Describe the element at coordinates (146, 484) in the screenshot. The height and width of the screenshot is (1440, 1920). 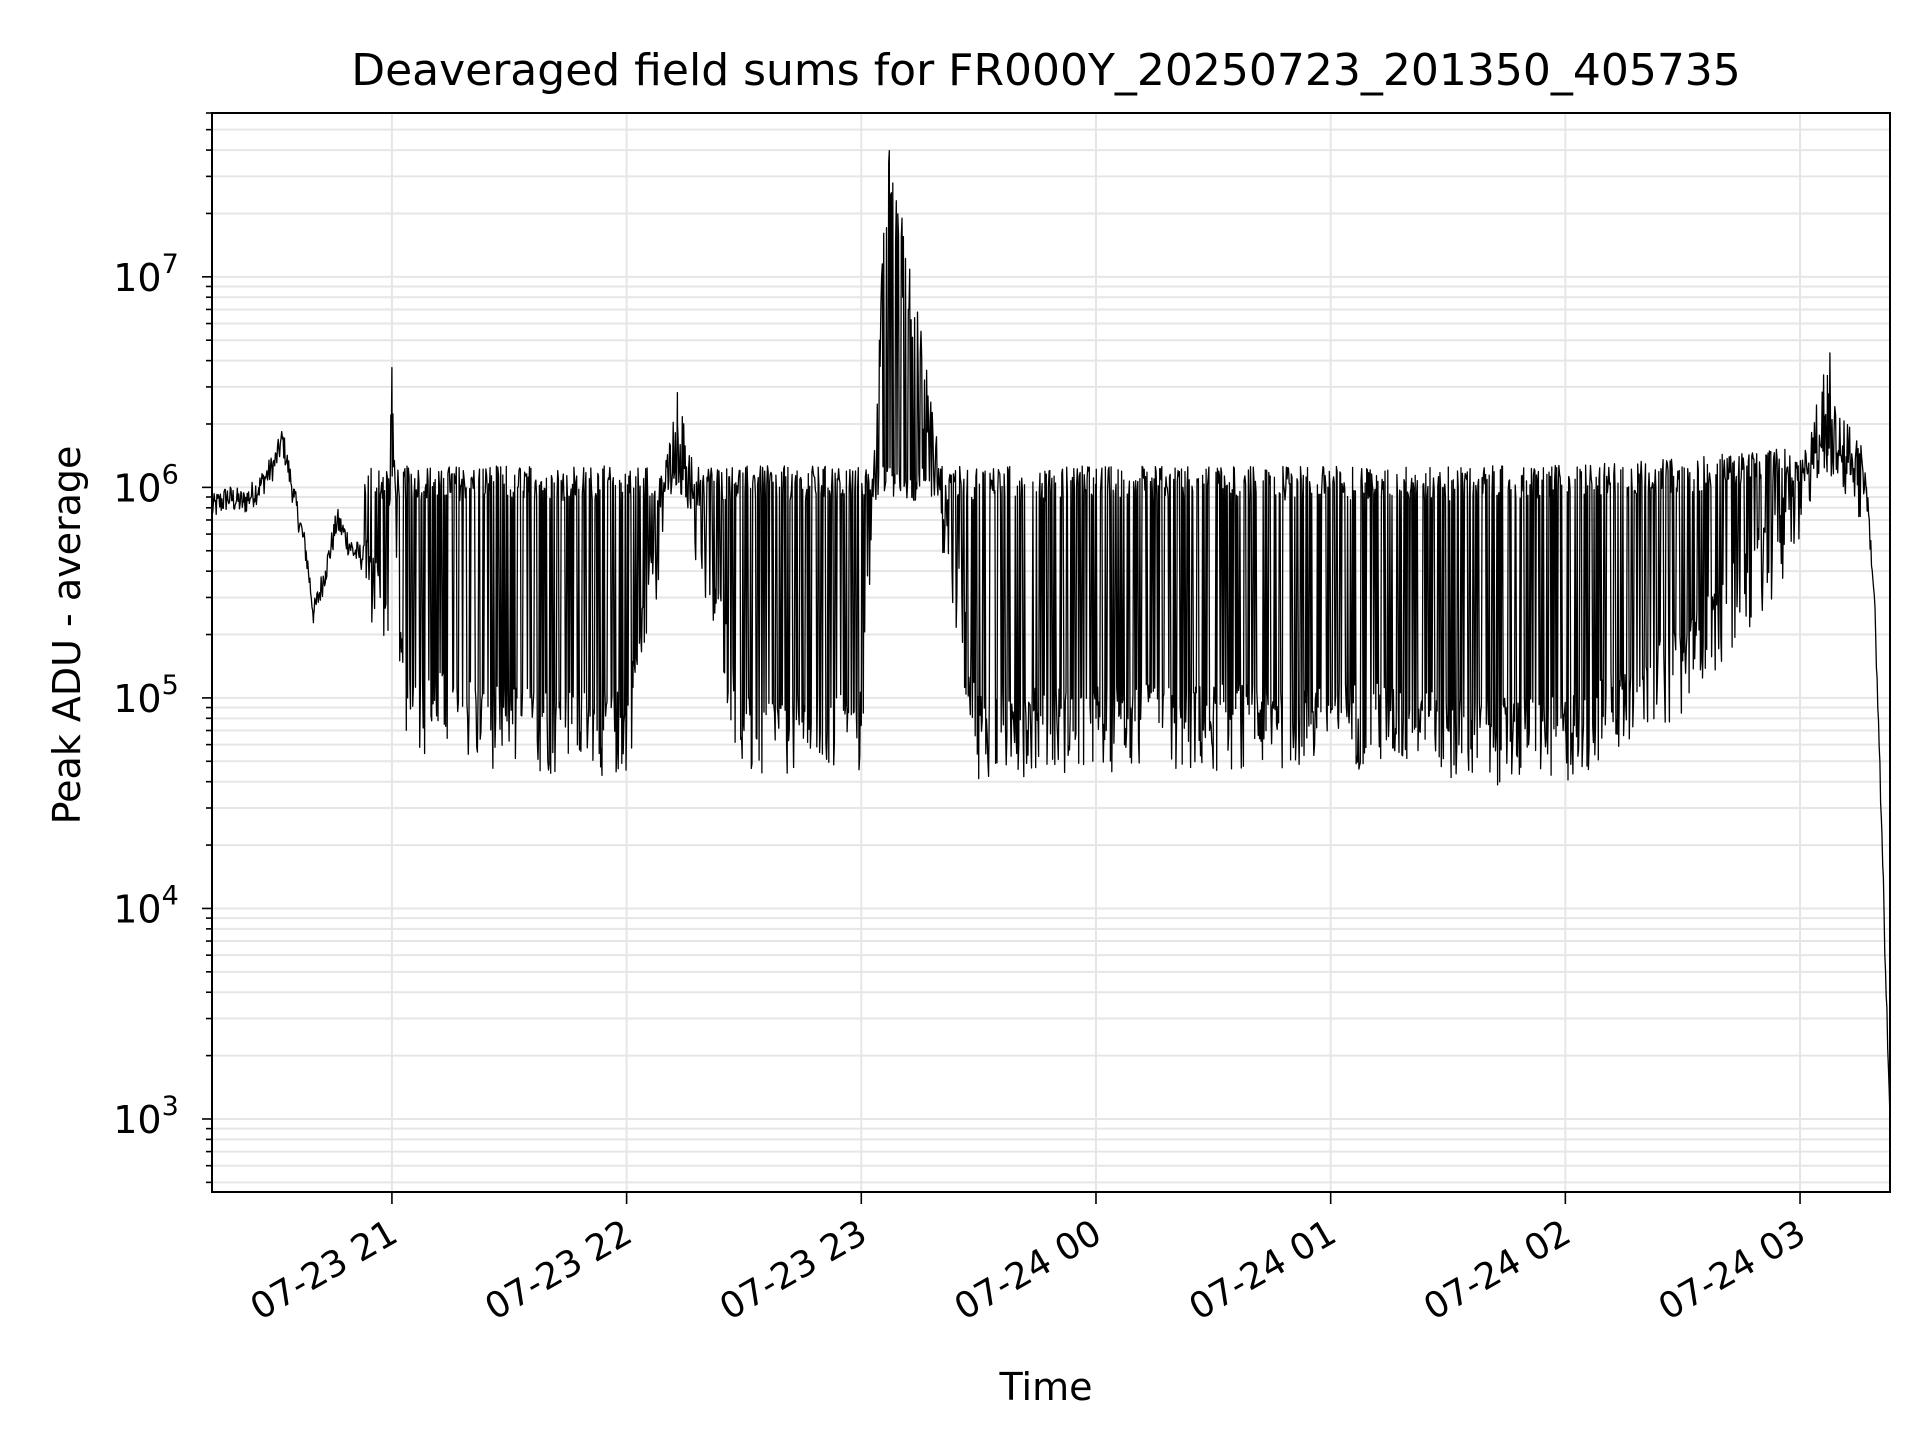
I see `y-tick-label: 10⁶` at that location.